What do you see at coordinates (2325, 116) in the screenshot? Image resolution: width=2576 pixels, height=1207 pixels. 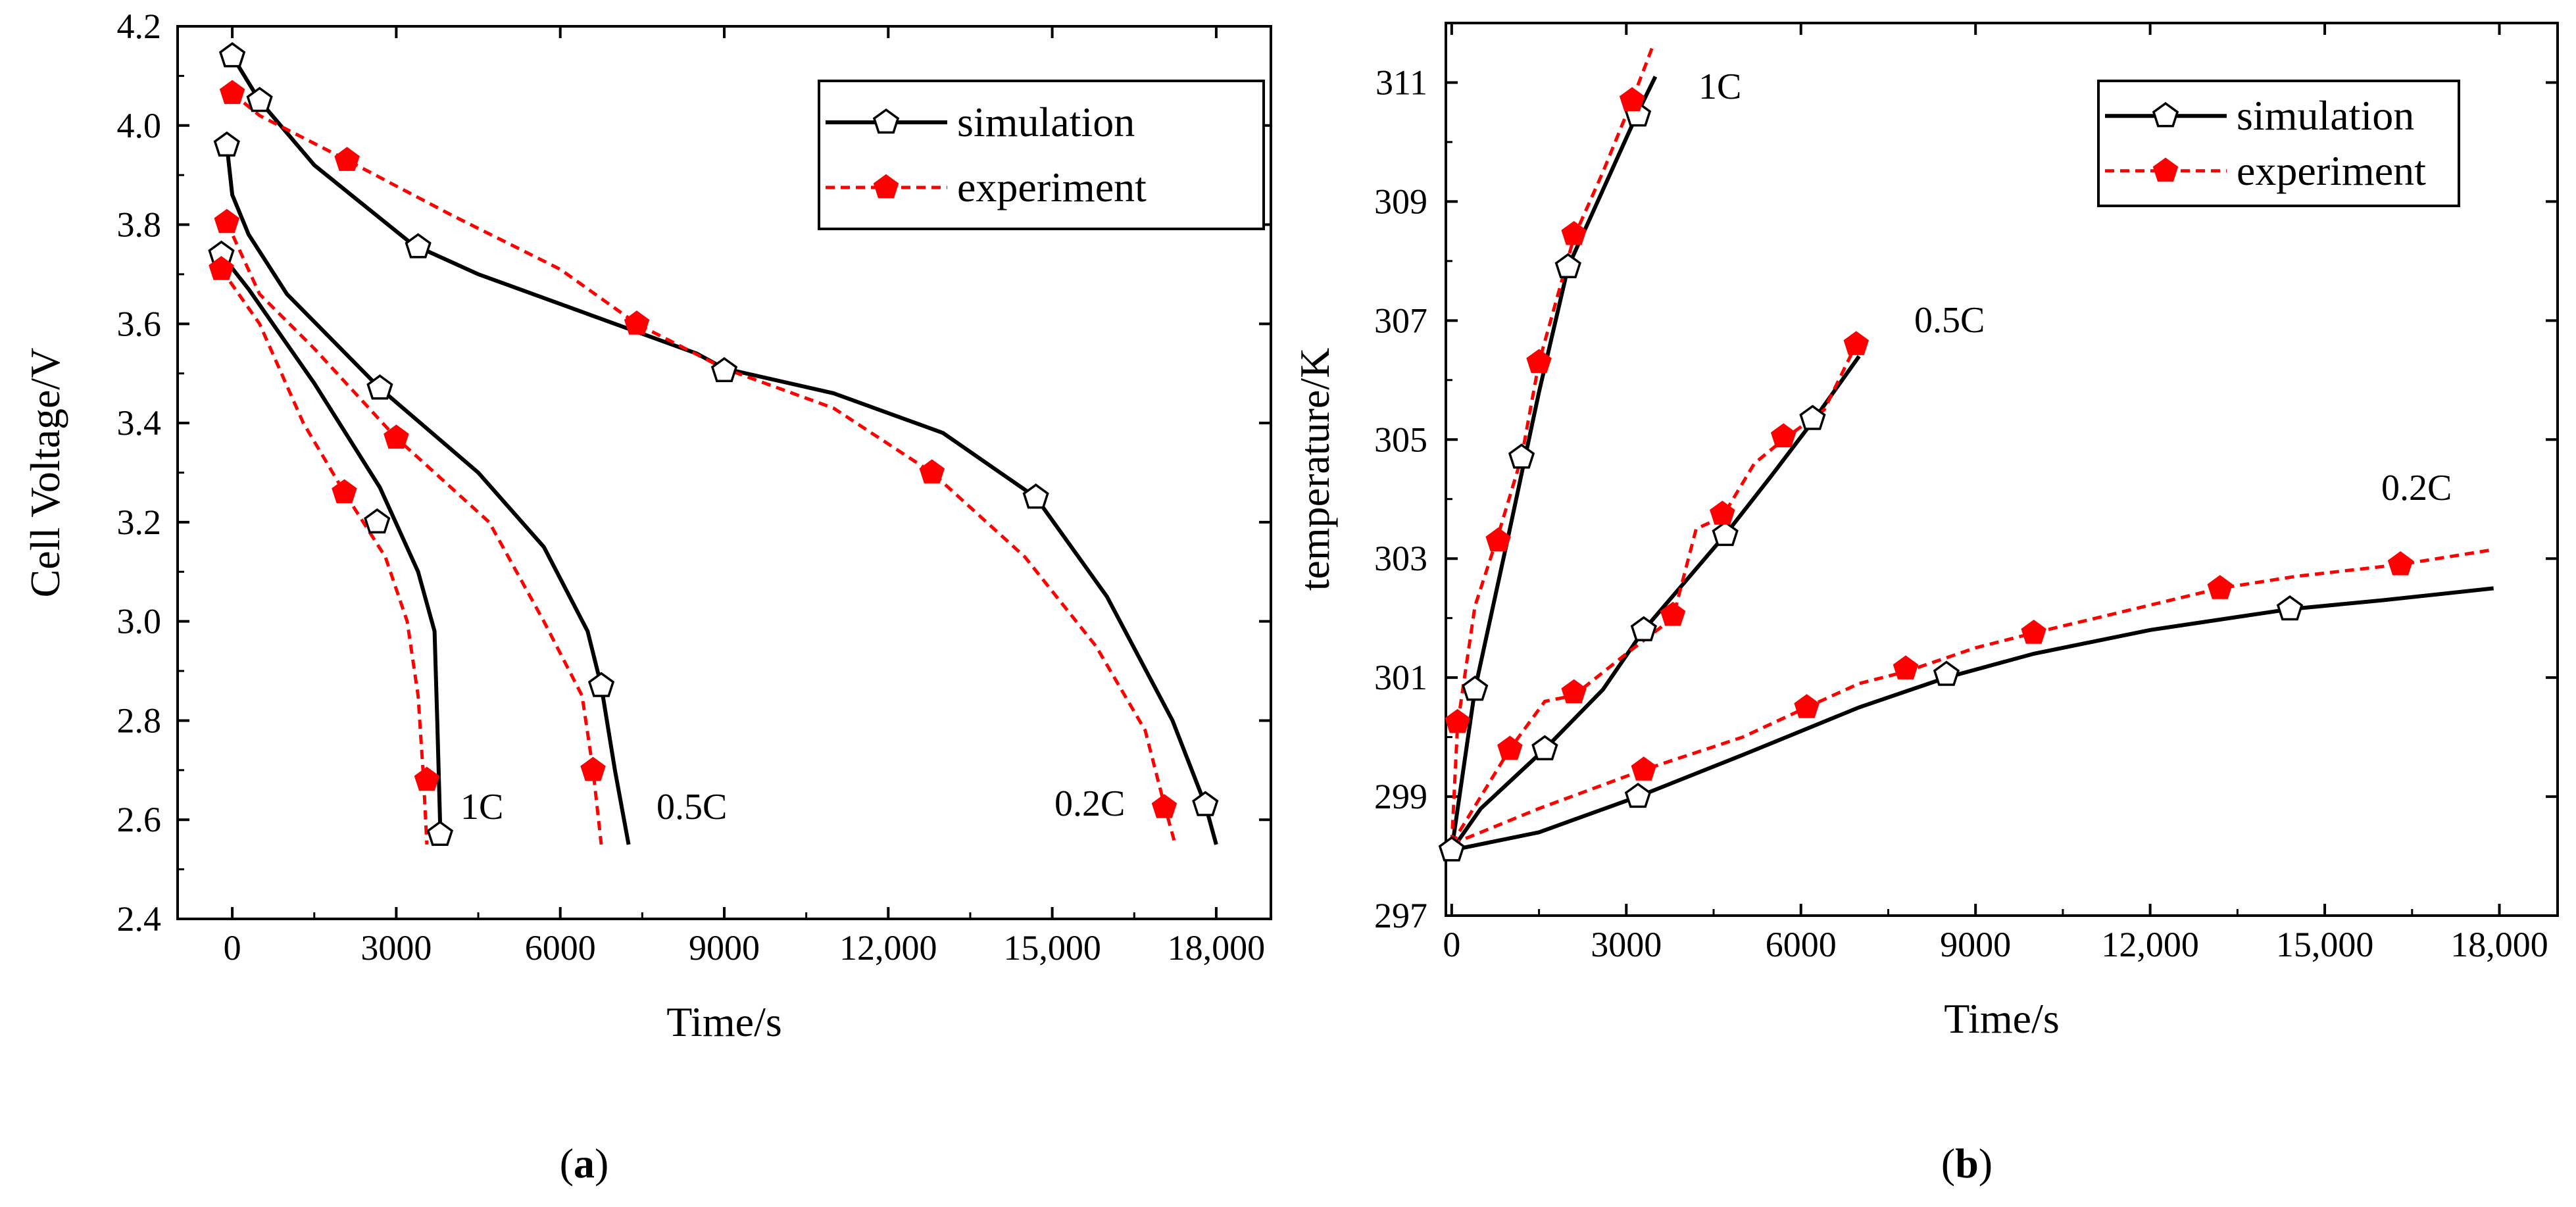 I see `chart-b-legend-simulation-label: simulation` at bounding box center [2325, 116].